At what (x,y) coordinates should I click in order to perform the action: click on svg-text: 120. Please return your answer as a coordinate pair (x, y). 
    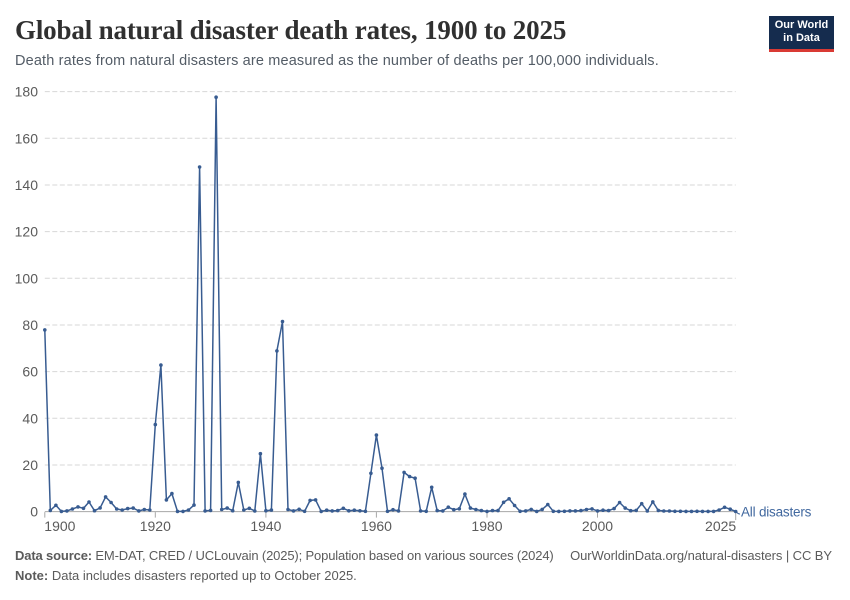
    Looking at the image, I should click on (27, 232).